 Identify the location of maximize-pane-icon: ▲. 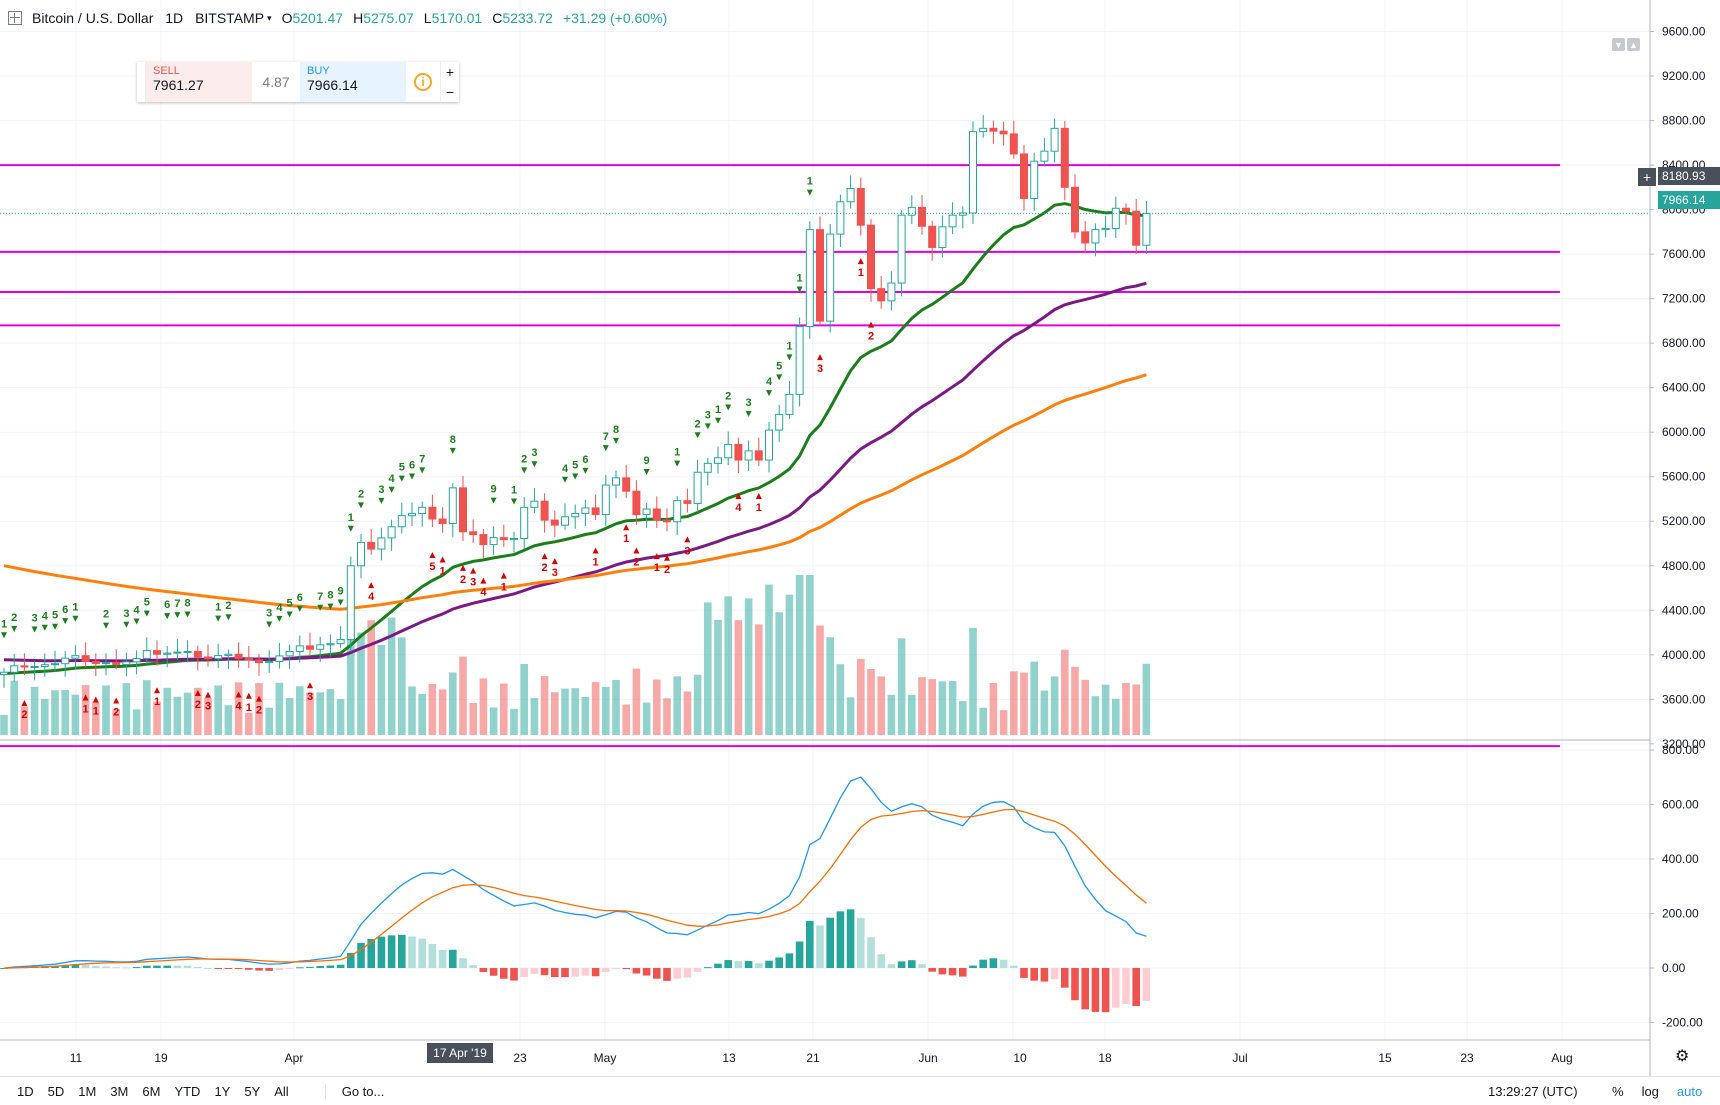
(1633, 44).